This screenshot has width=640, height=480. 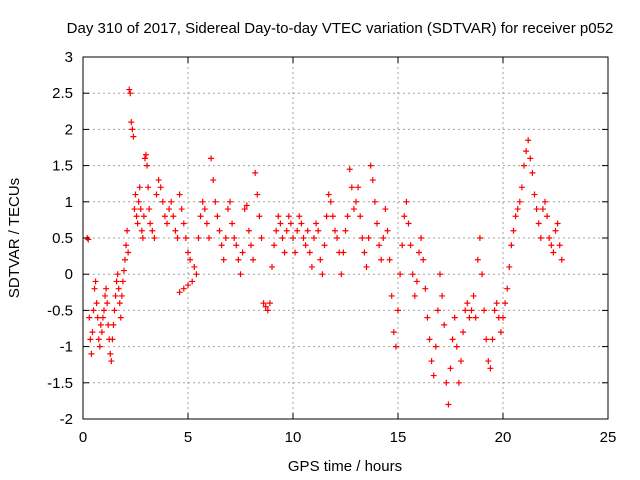 What do you see at coordinates (348, 437) in the screenshot?
I see `x-tick-labels: 0 5 10 15 20 25` at bounding box center [348, 437].